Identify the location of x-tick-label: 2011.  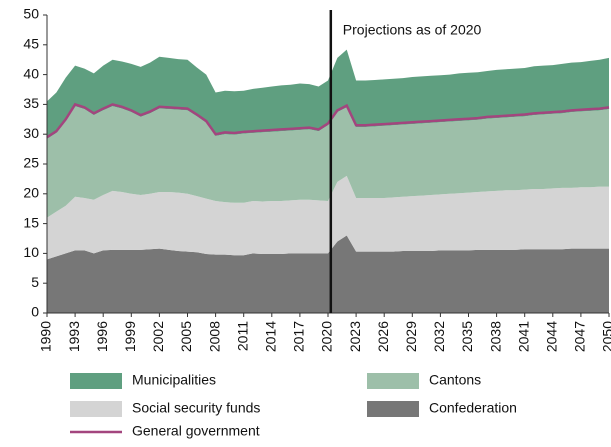
(242, 336).